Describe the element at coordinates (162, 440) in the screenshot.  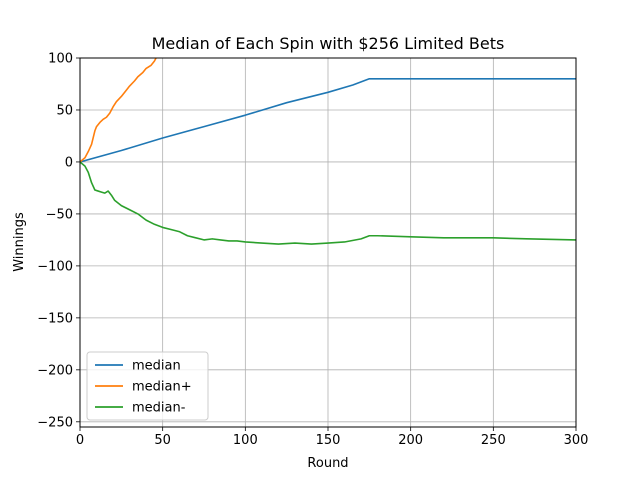
I see `x-tick-label: 50` at that location.